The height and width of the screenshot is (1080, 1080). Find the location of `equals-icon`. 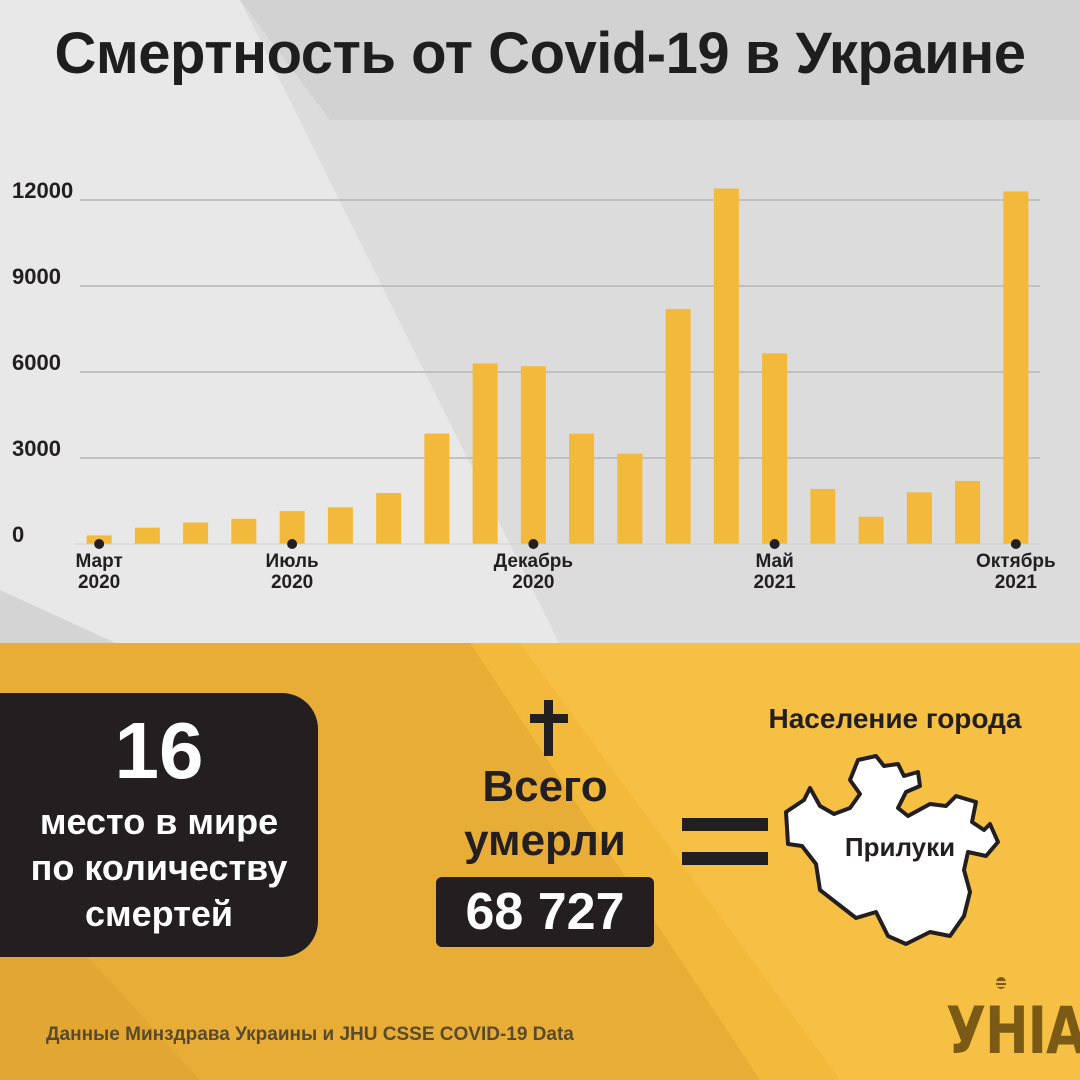

equals-icon is located at coordinates (725, 843).